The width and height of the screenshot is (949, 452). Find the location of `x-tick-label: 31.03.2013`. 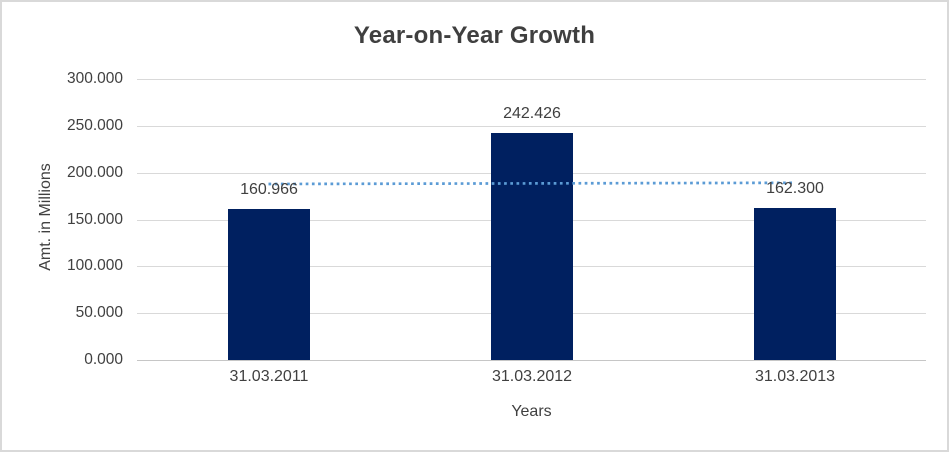

x-tick-label: 31.03.2013 is located at coordinates (795, 376).